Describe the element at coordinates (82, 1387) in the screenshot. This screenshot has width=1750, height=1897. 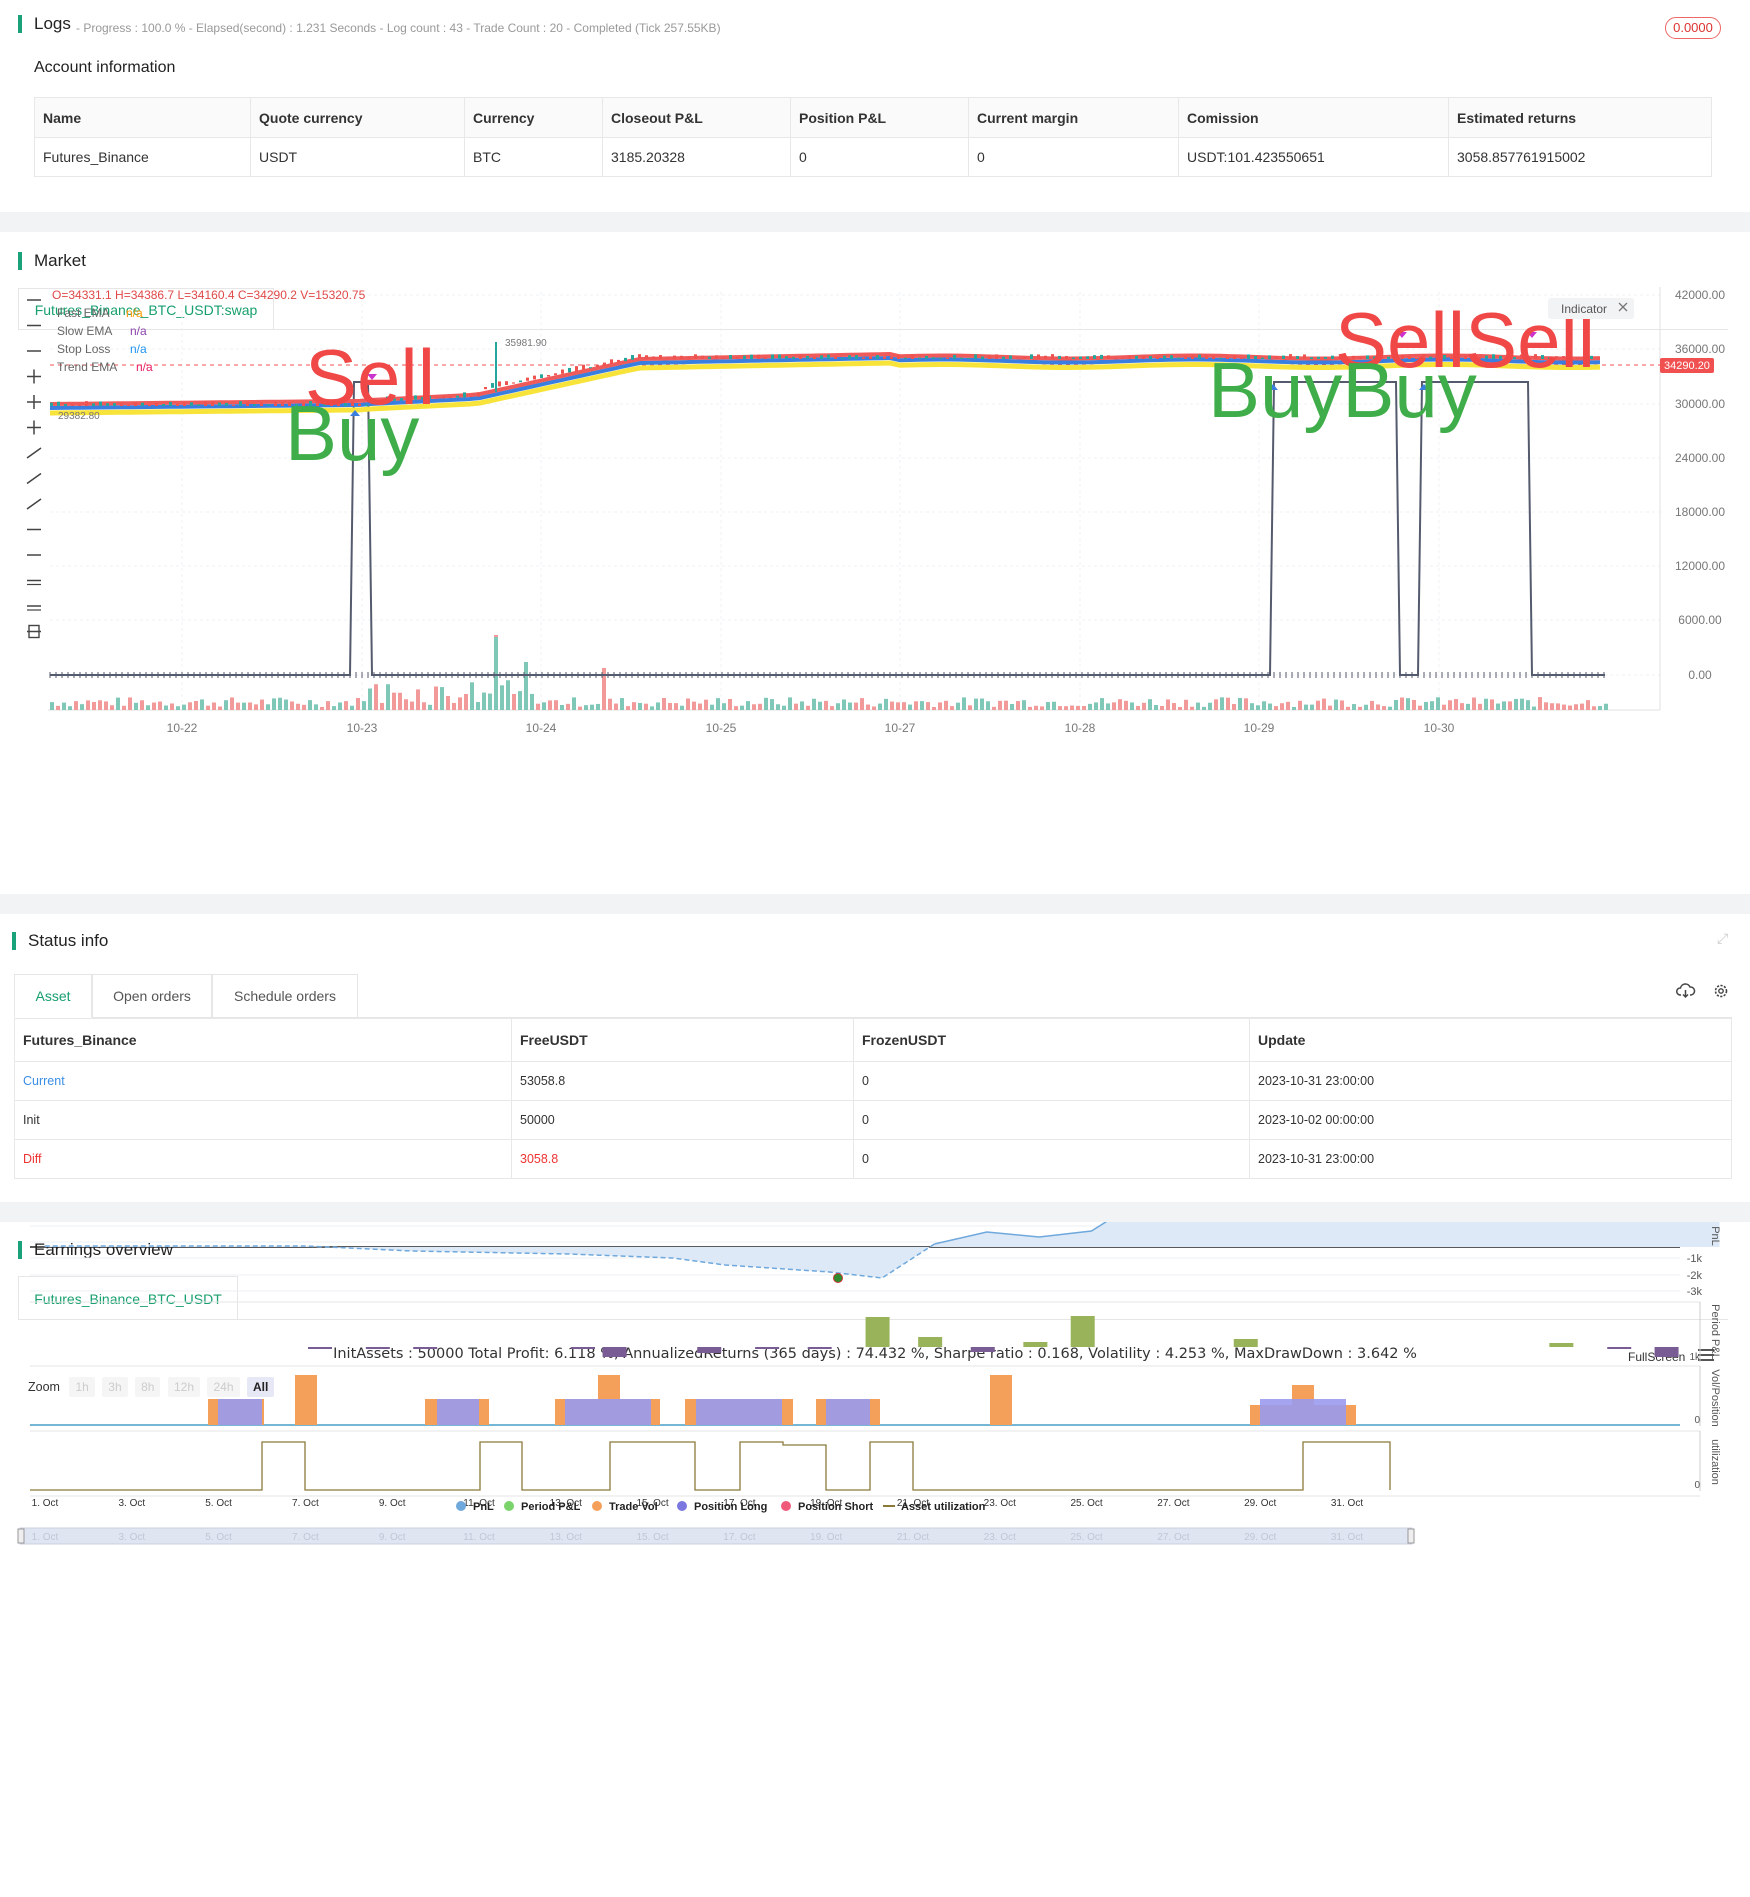
I see `zoom-1h-button: 1h` at that location.